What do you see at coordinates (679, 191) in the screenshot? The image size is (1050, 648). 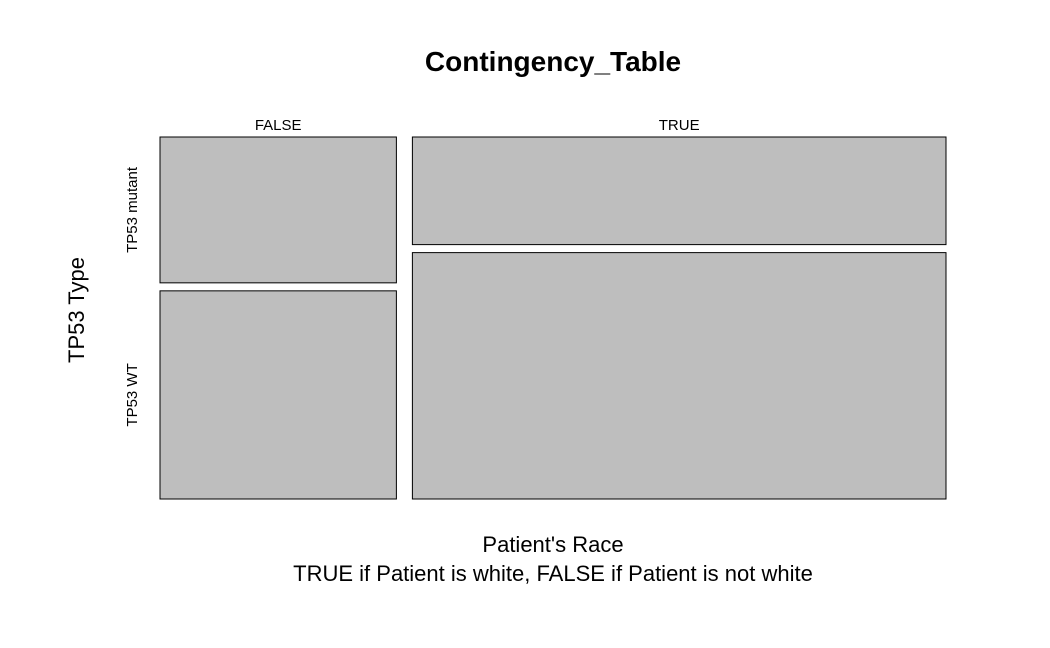 I see `mosaic-cell-true-mutant` at bounding box center [679, 191].